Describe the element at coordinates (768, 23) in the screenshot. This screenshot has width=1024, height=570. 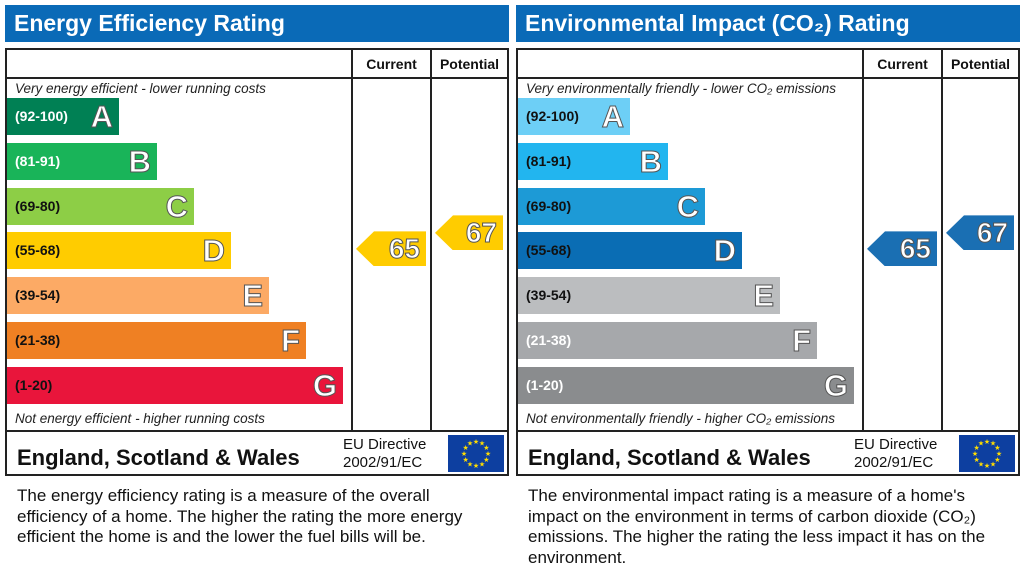
I see `chart-title: Environmental Impact (CO₂) Rating` at that location.